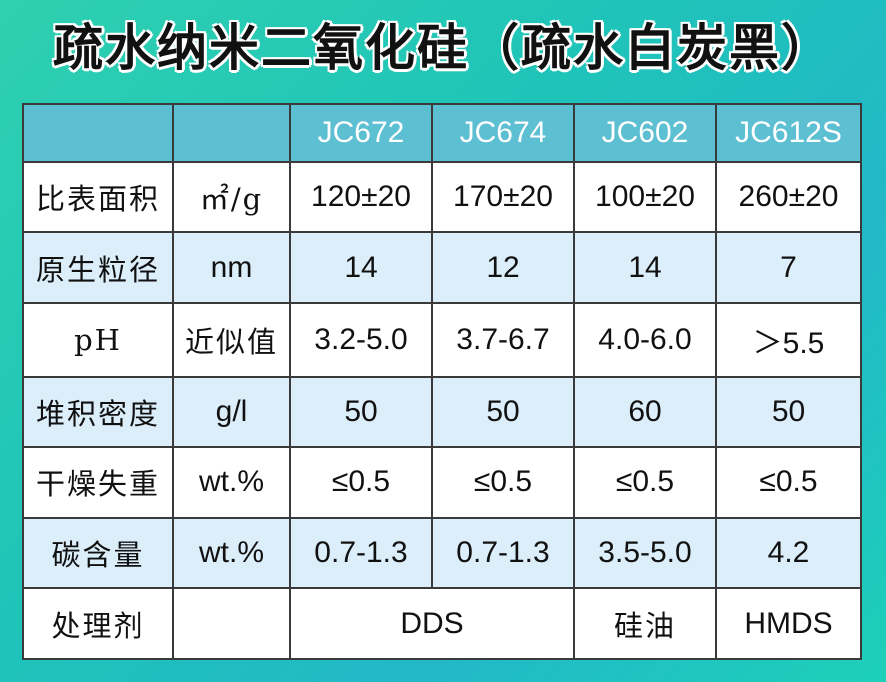  What do you see at coordinates (645, 412) in the screenshot?
I see `value-cell: 60` at bounding box center [645, 412].